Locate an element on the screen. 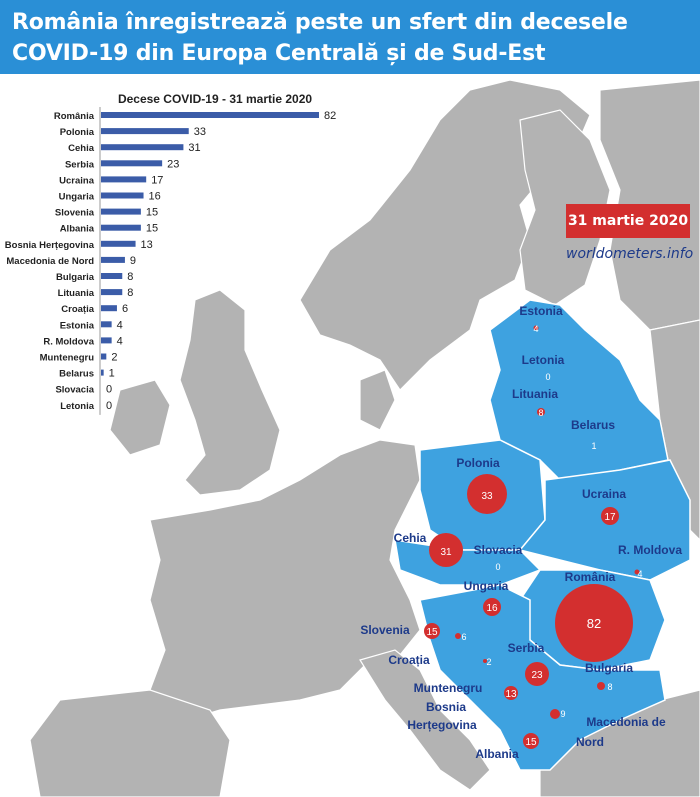 Image resolution: width=700 pixels, height=797 pixels. category-label: Muntenegru is located at coordinates (67, 358).